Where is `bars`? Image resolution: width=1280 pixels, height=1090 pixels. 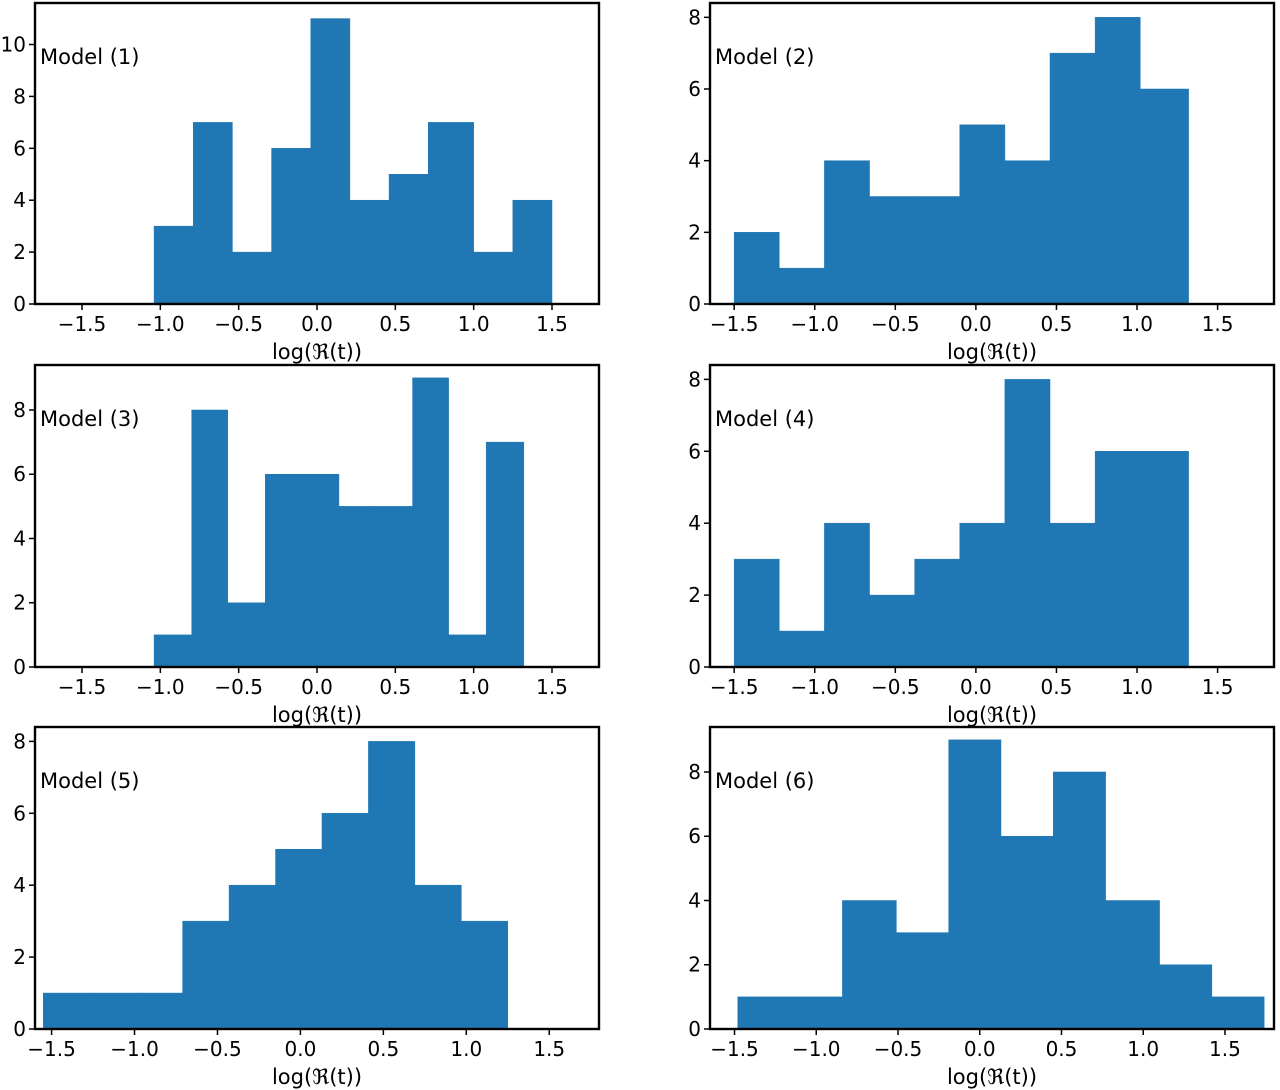 bars is located at coordinates (961, 161).